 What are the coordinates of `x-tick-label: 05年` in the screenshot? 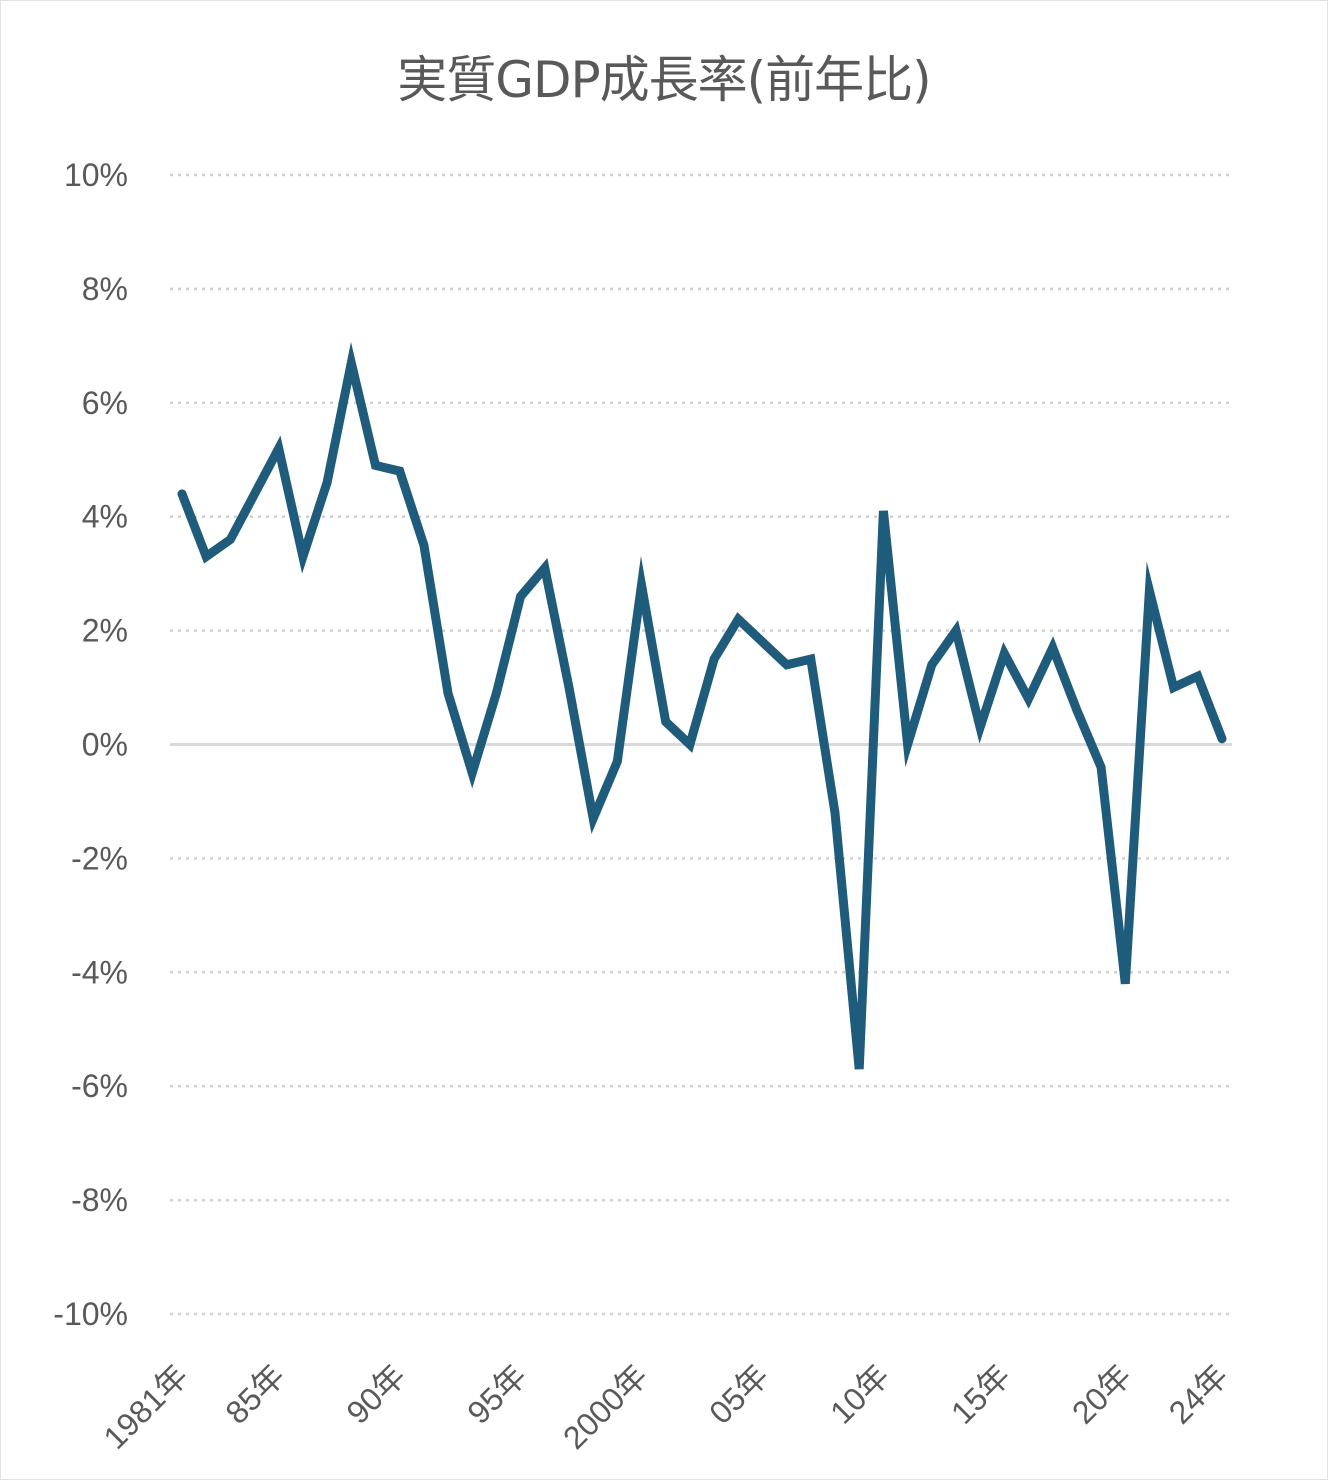 It's located at (738, 1393).